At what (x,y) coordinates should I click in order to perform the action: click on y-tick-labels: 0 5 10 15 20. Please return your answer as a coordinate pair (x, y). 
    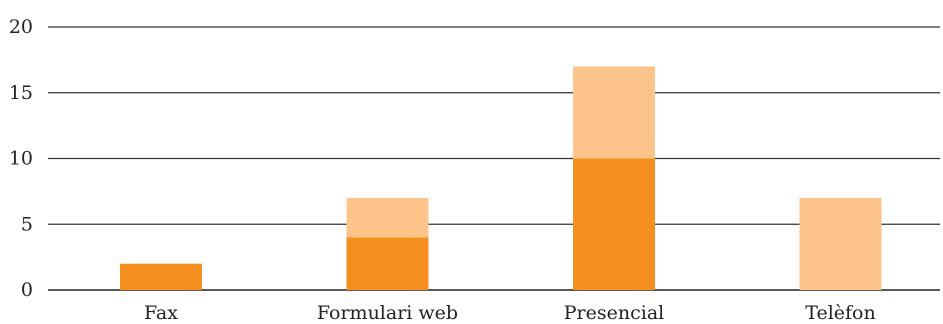
    Looking at the image, I should click on (21, 158).